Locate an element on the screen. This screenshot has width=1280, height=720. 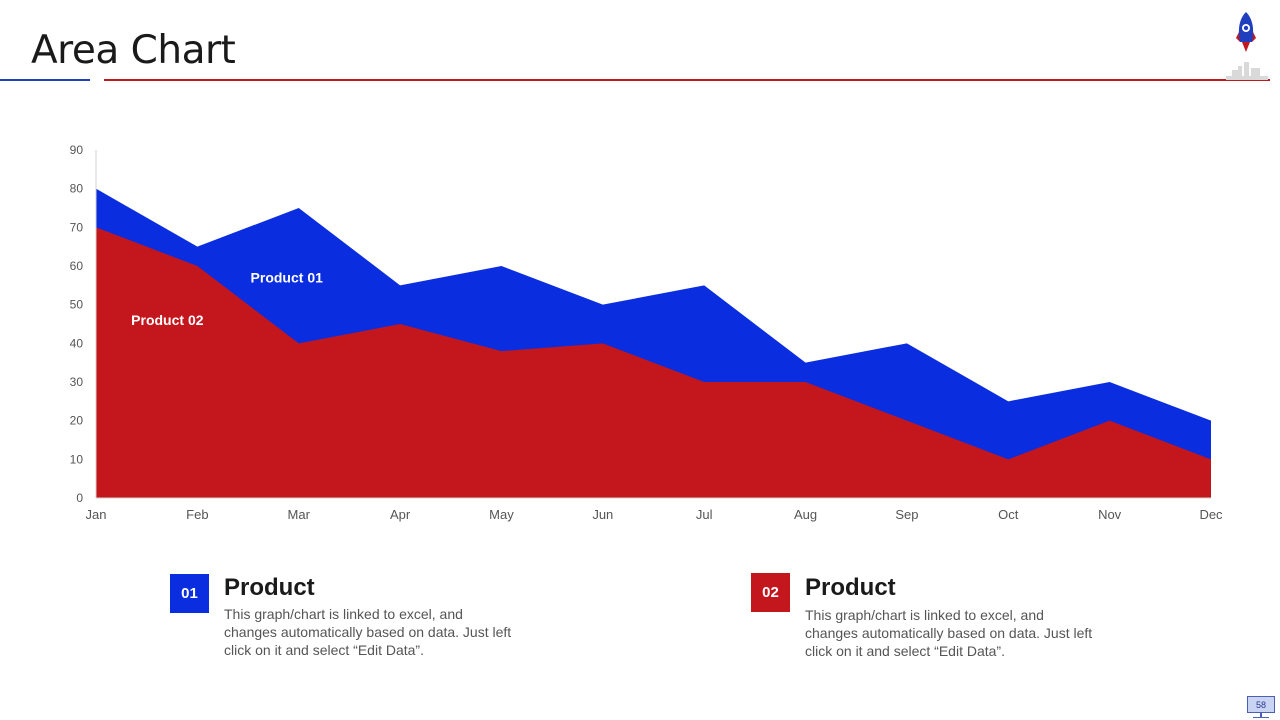
x-tick-label-sep: Sep is located at coordinates (906, 514).